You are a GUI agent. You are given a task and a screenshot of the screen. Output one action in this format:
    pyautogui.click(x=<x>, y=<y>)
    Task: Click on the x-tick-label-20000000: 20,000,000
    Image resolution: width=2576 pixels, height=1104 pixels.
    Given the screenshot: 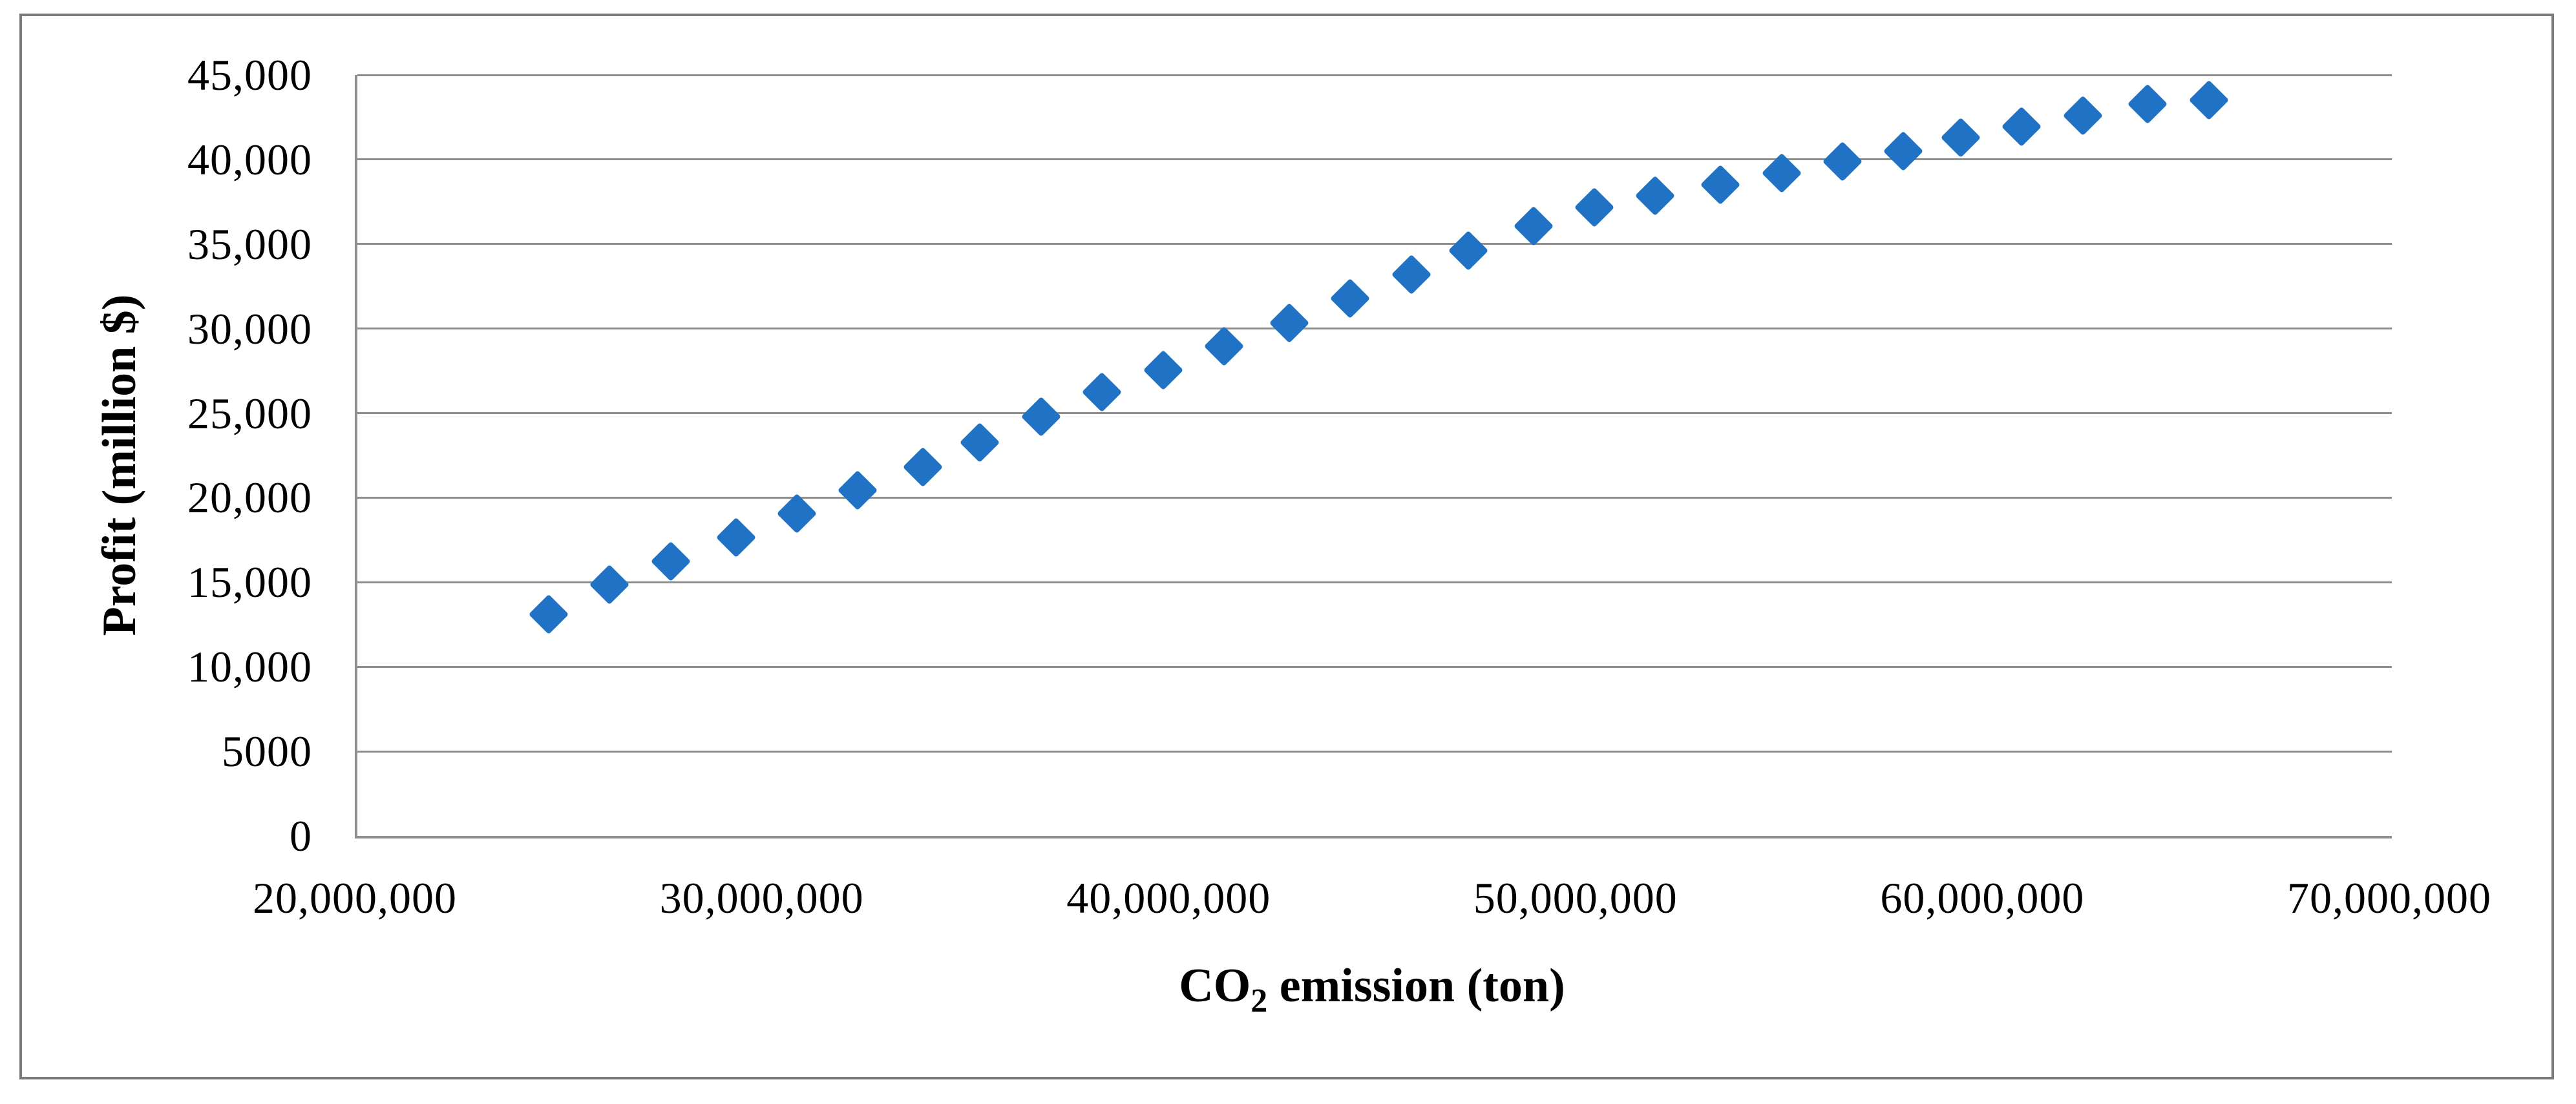 What is the action you would take?
    pyautogui.click(x=355, y=897)
    